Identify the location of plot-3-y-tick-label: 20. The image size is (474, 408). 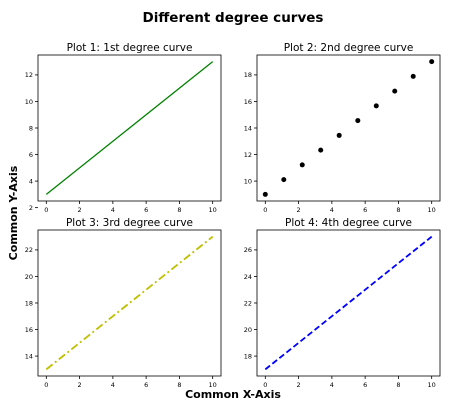
(29, 277).